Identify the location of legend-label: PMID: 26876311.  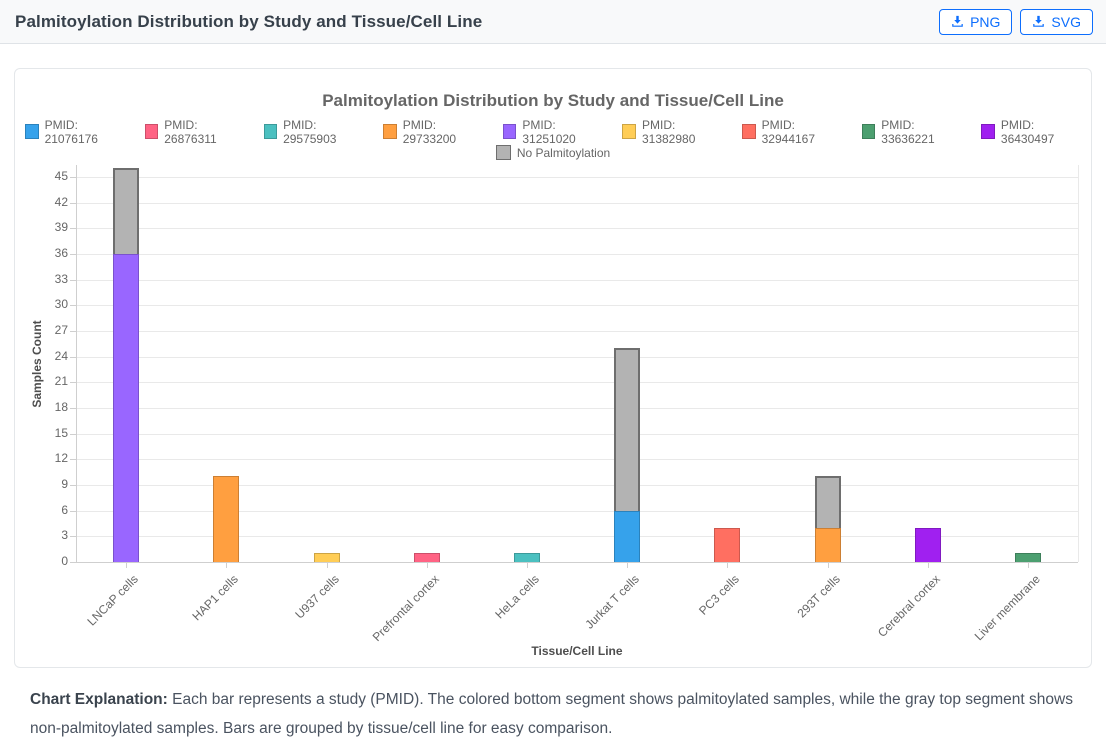
(190, 131).